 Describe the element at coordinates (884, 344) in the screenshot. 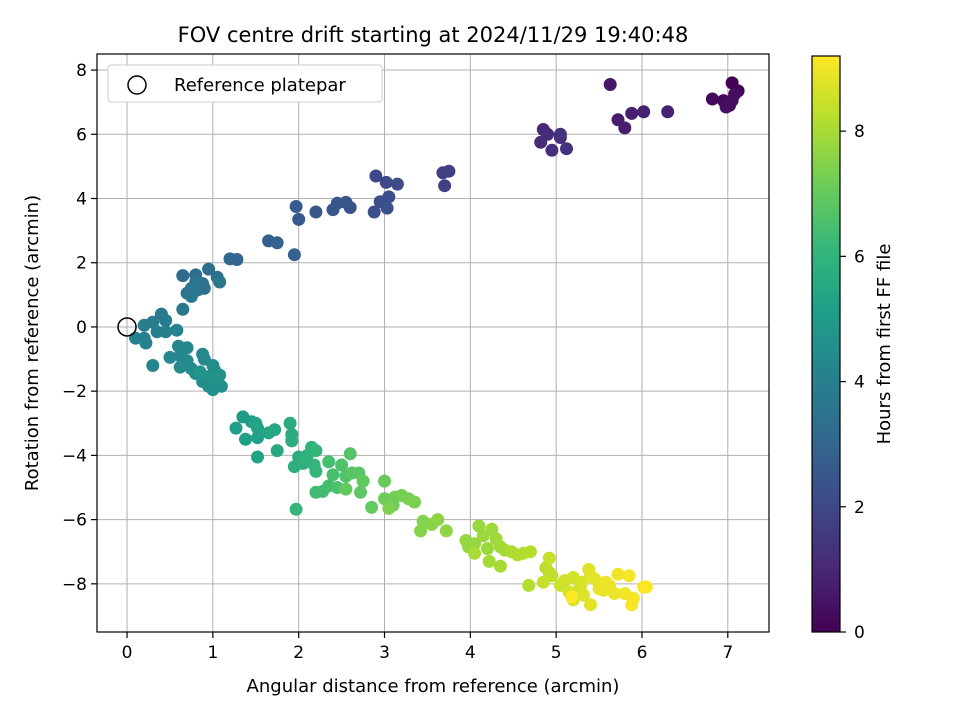

I see `colorbar-label: Hours from first FF file` at that location.